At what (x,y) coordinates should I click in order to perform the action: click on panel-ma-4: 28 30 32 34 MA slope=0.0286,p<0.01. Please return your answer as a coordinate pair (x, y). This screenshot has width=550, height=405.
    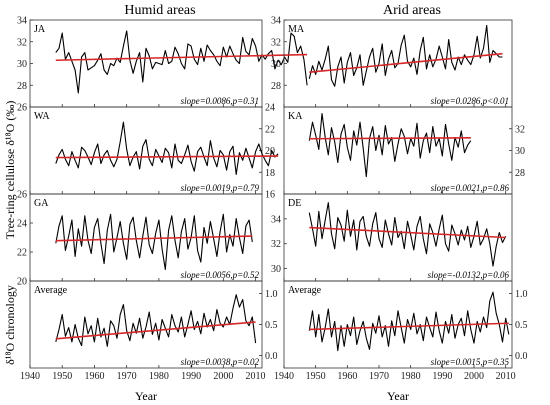
    Looking at the image, I should click on (392, 62).